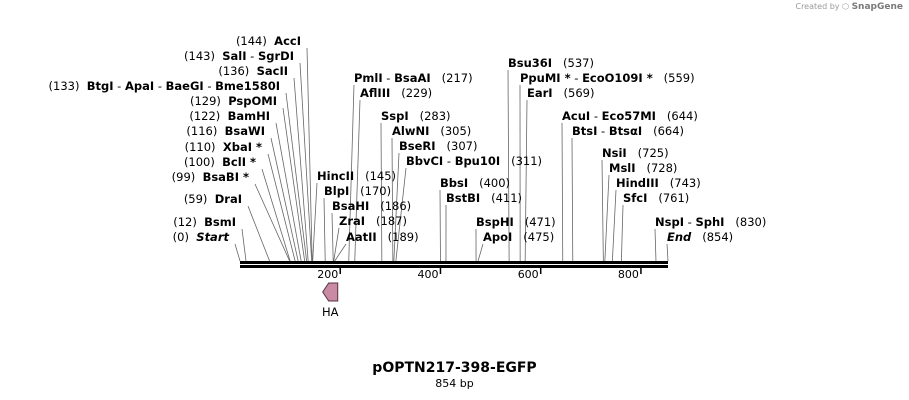 The height and width of the screenshot is (400, 909). I want to click on site-label-part: BseRI, so click(417, 146).